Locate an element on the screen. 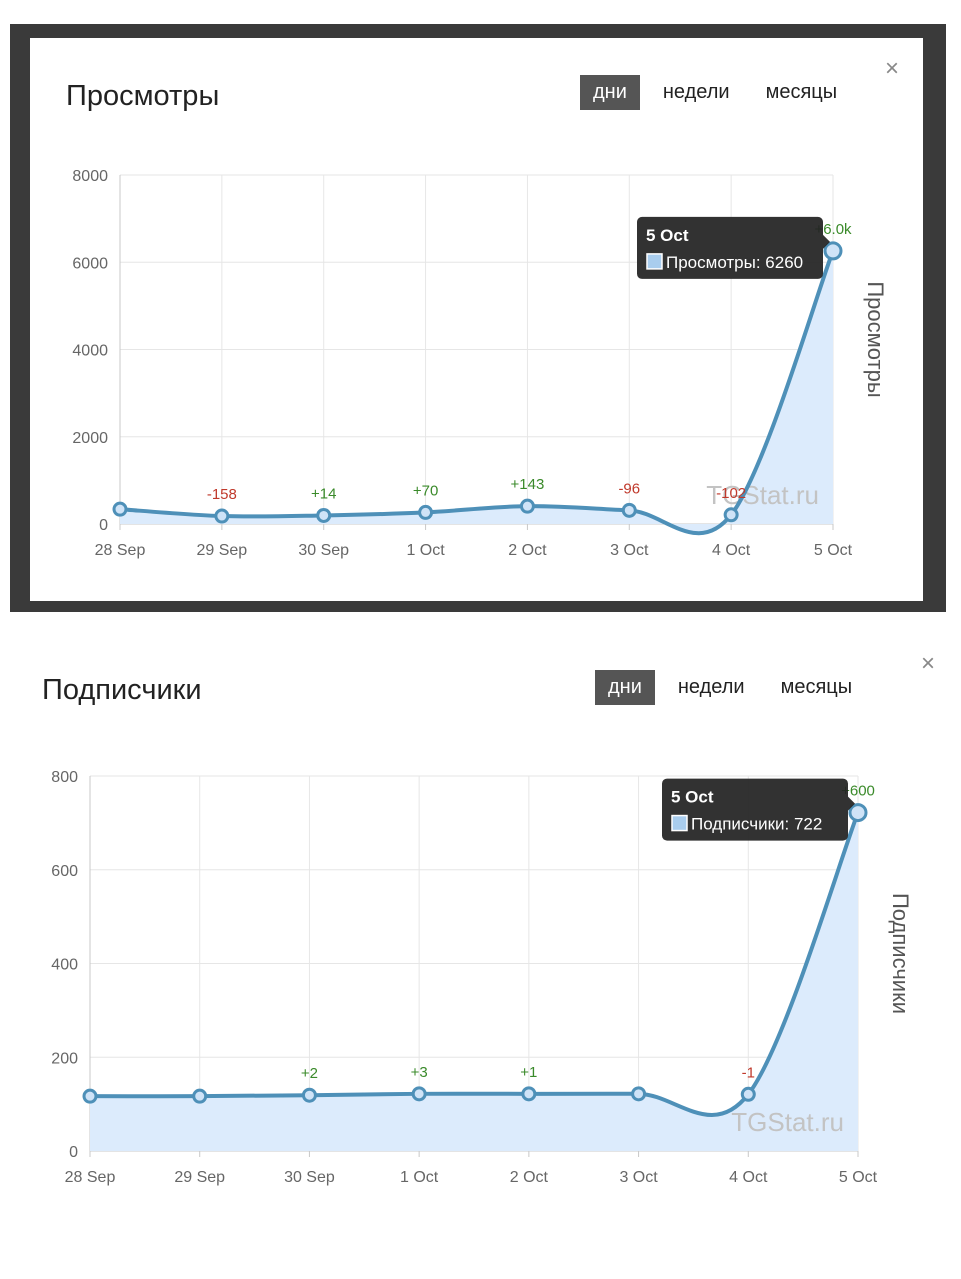 This screenshot has width=961, height=1279. delta-label: -96 is located at coordinates (629, 488).